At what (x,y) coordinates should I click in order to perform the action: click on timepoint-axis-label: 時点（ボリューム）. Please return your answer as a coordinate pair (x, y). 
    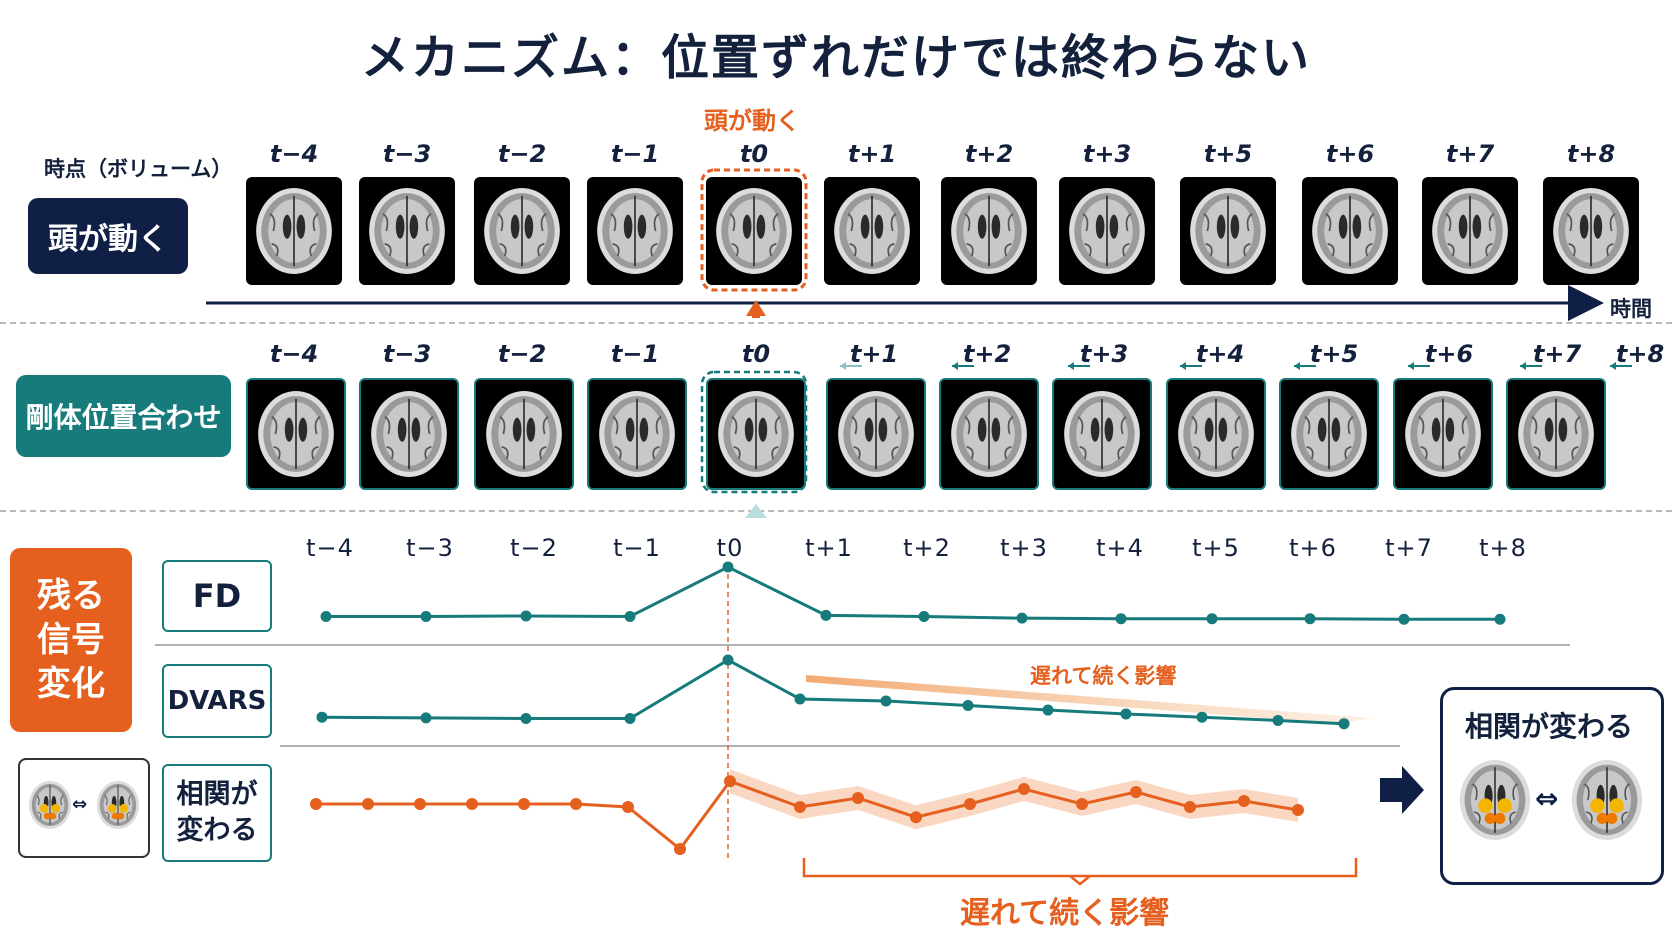
    Looking at the image, I should click on (138, 169).